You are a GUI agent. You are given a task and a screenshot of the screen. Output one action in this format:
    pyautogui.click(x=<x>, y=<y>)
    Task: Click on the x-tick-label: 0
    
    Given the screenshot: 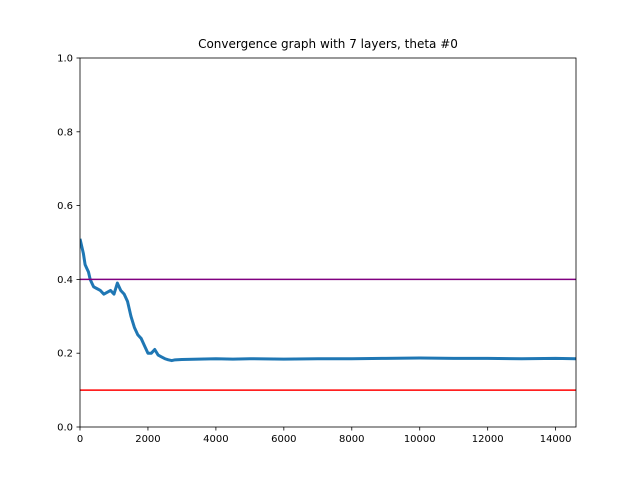 What is the action you would take?
    pyautogui.click(x=80, y=439)
    